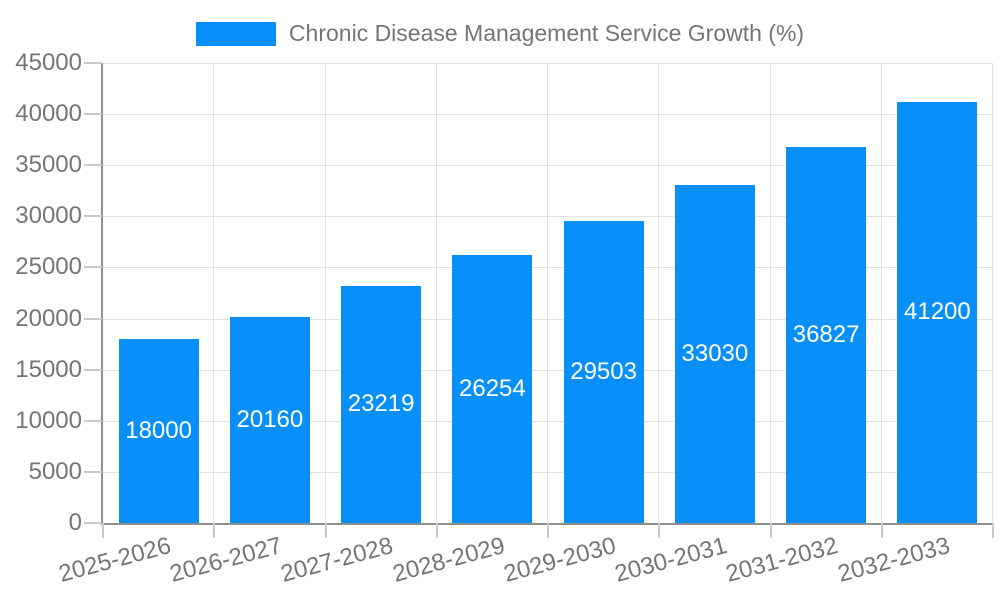 The height and width of the screenshot is (600, 1000). What do you see at coordinates (559, 560) in the screenshot?
I see `x-axis-tick-label: 2029-2030` at bounding box center [559, 560].